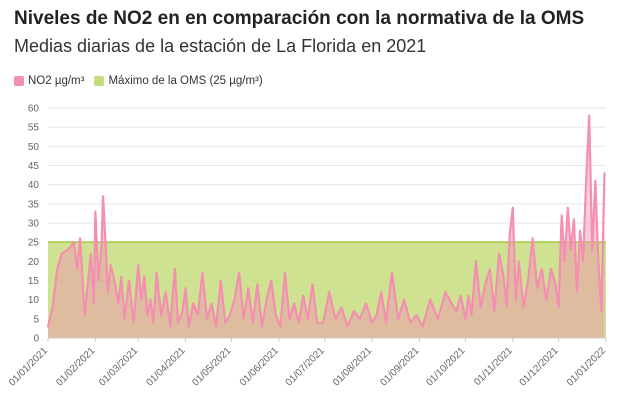 This screenshot has height=411, width=631. What do you see at coordinates (34, 262) in the screenshot?
I see `y-tick-label-20: 20` at bounding box center [34, 262].